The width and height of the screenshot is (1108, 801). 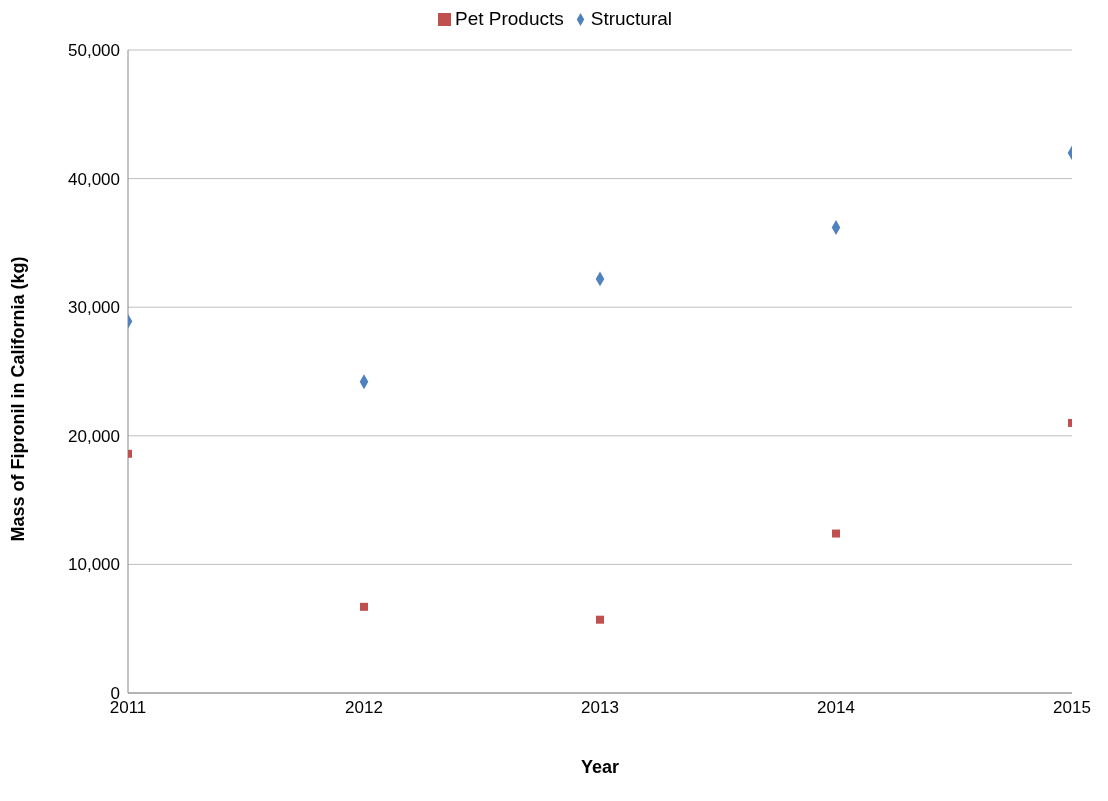 What do you see at coordinates (600, 767) in the screenshot?
I see `x-axis-title: Year` at bounding box center [600, 767].